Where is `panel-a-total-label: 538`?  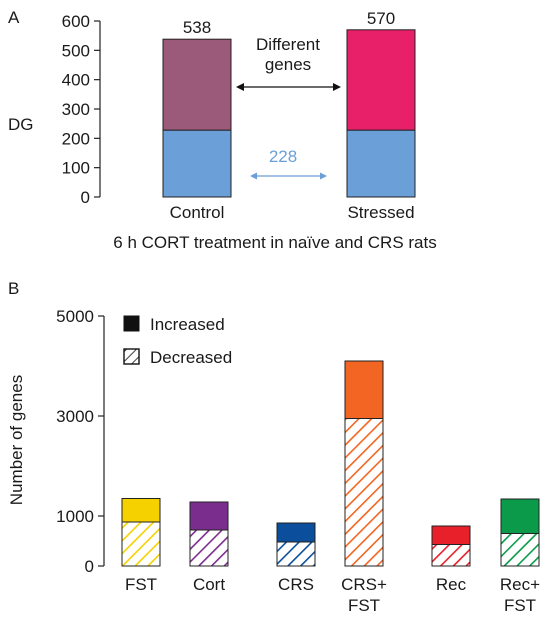
panel-a-total-label: 538 is located at coordinates (197, 27).